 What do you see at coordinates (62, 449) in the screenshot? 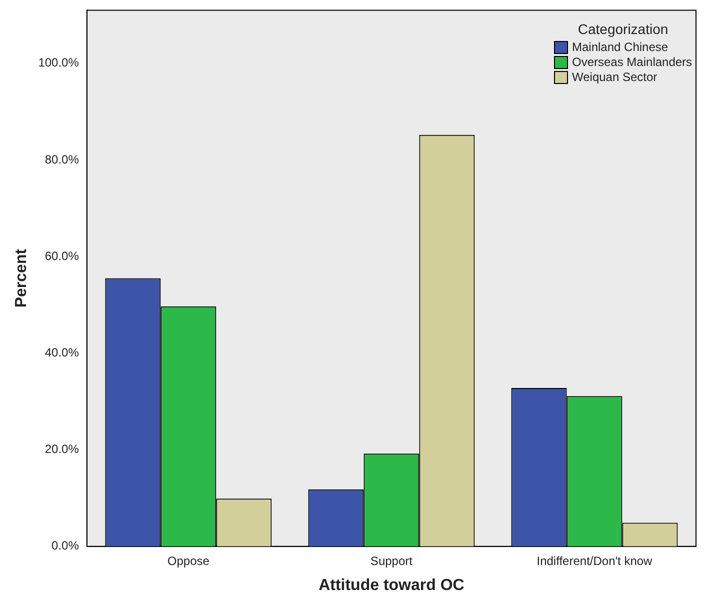
I see `y-tick-label: 20.0%` at bounding box center [62, 449].